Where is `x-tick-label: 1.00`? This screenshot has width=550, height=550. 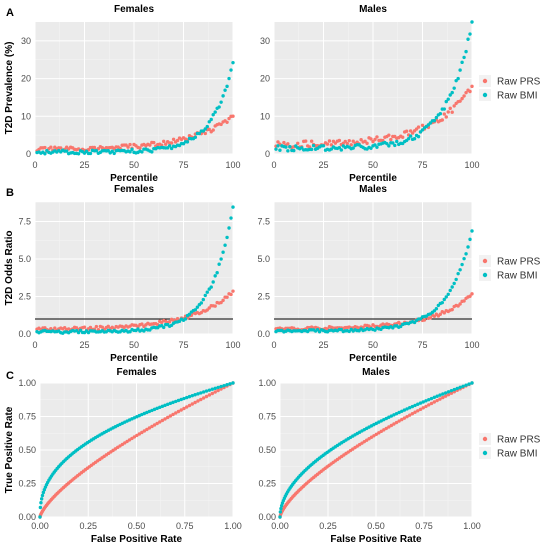 x-tick-label: 1.00 is located at coordinates (233, 526).